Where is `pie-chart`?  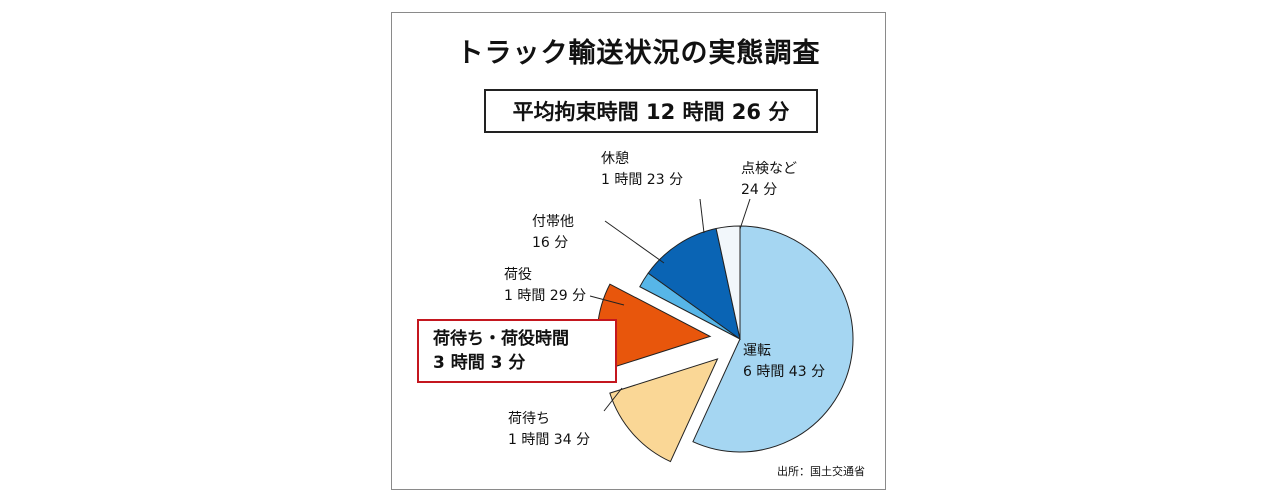 pie-chart is located at coordinates (721, 330).